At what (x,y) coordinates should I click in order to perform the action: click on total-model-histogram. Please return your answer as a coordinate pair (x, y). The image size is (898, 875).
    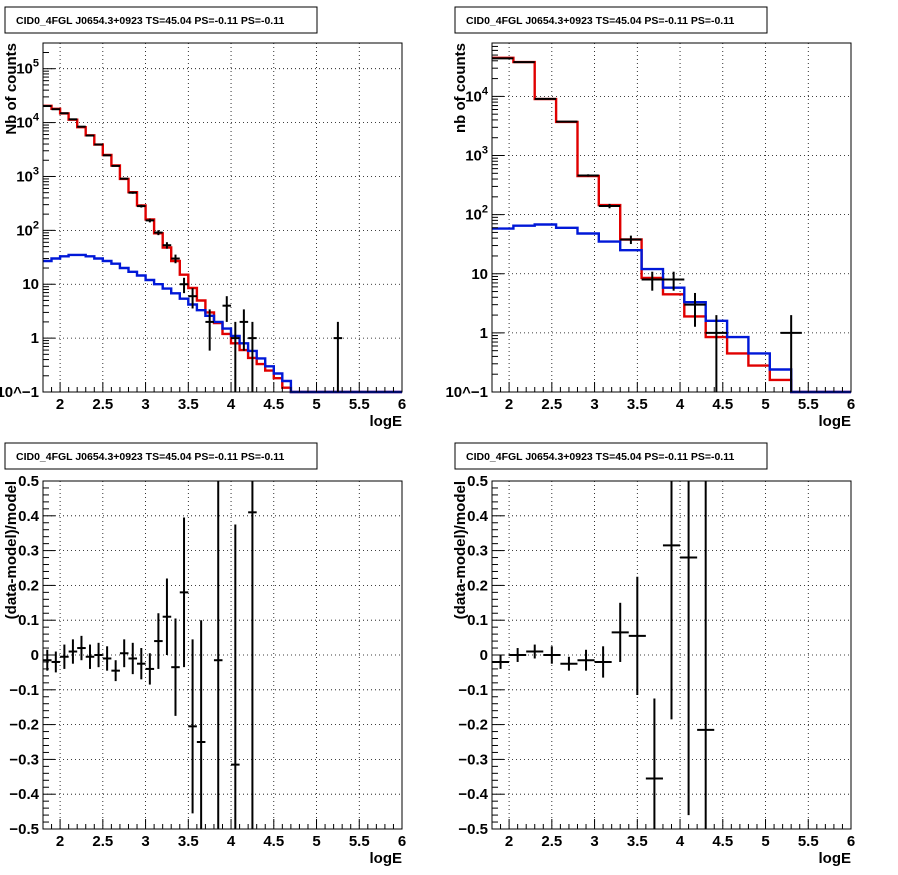
    Looking at the image, I should click on (222, 249).